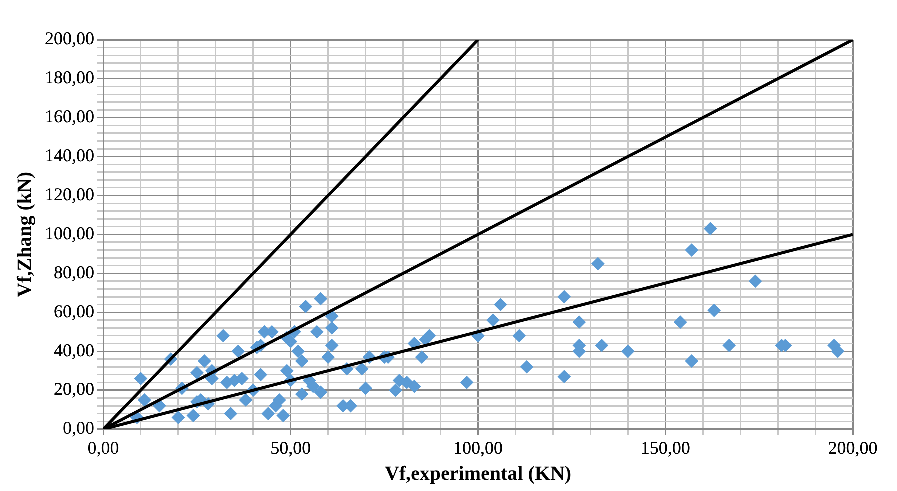 This screenshot has height=491, width=897. Describe the element at coordinates (69, 38) in the screenshot. I see `y-tick-label: 200,00` at that location.